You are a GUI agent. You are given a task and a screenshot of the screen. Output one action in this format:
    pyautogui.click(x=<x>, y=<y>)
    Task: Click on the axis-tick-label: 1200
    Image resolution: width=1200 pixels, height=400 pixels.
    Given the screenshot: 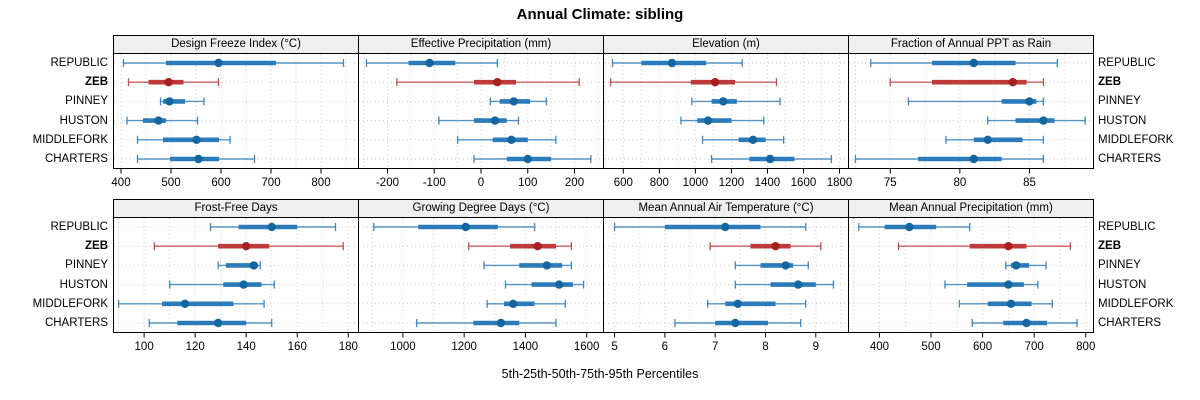 What is the action you would take?
    pyautogui.click(x=732, y=183)
    